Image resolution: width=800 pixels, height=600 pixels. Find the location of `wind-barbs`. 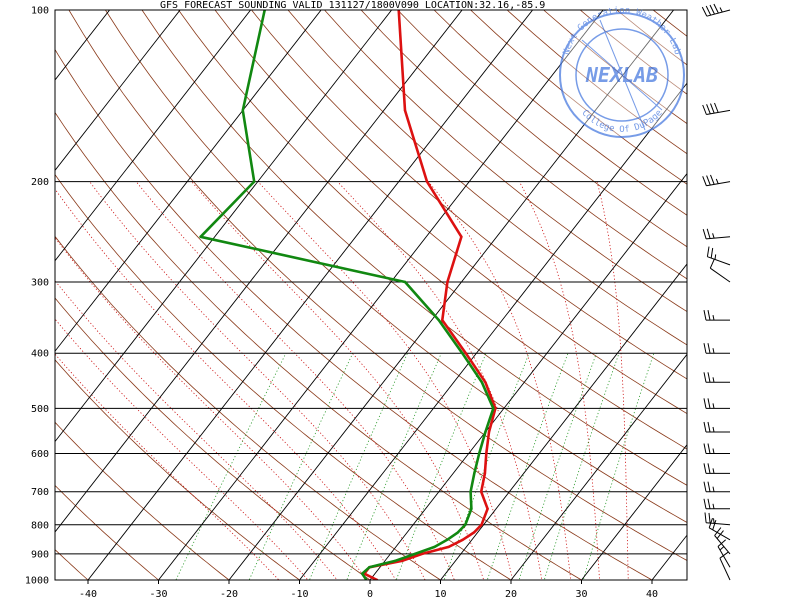

wind-barbs is located at coordinates (716, 292).